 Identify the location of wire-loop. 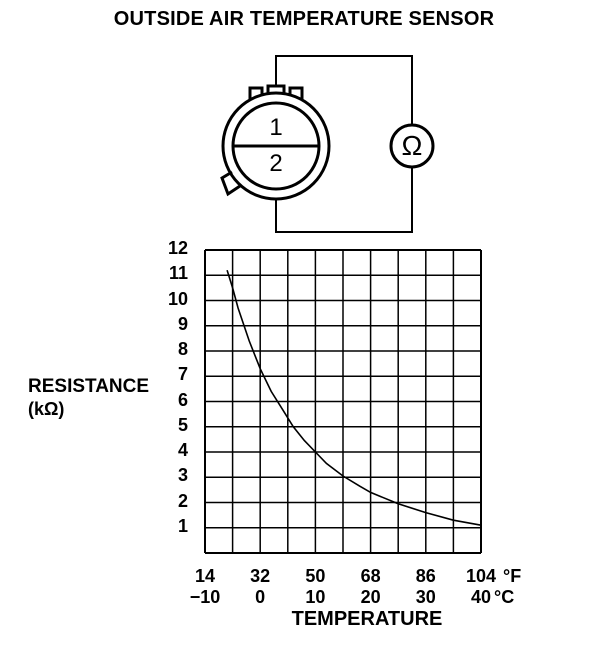
(344, 144).